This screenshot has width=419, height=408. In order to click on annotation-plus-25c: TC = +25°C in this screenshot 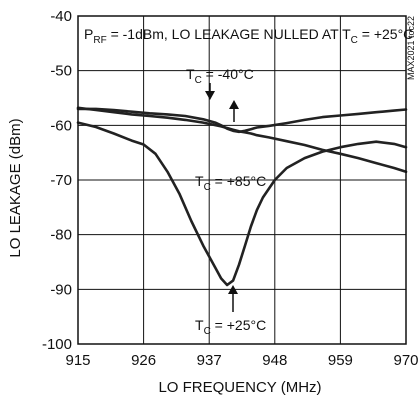, I will do `click(230, 327)`.